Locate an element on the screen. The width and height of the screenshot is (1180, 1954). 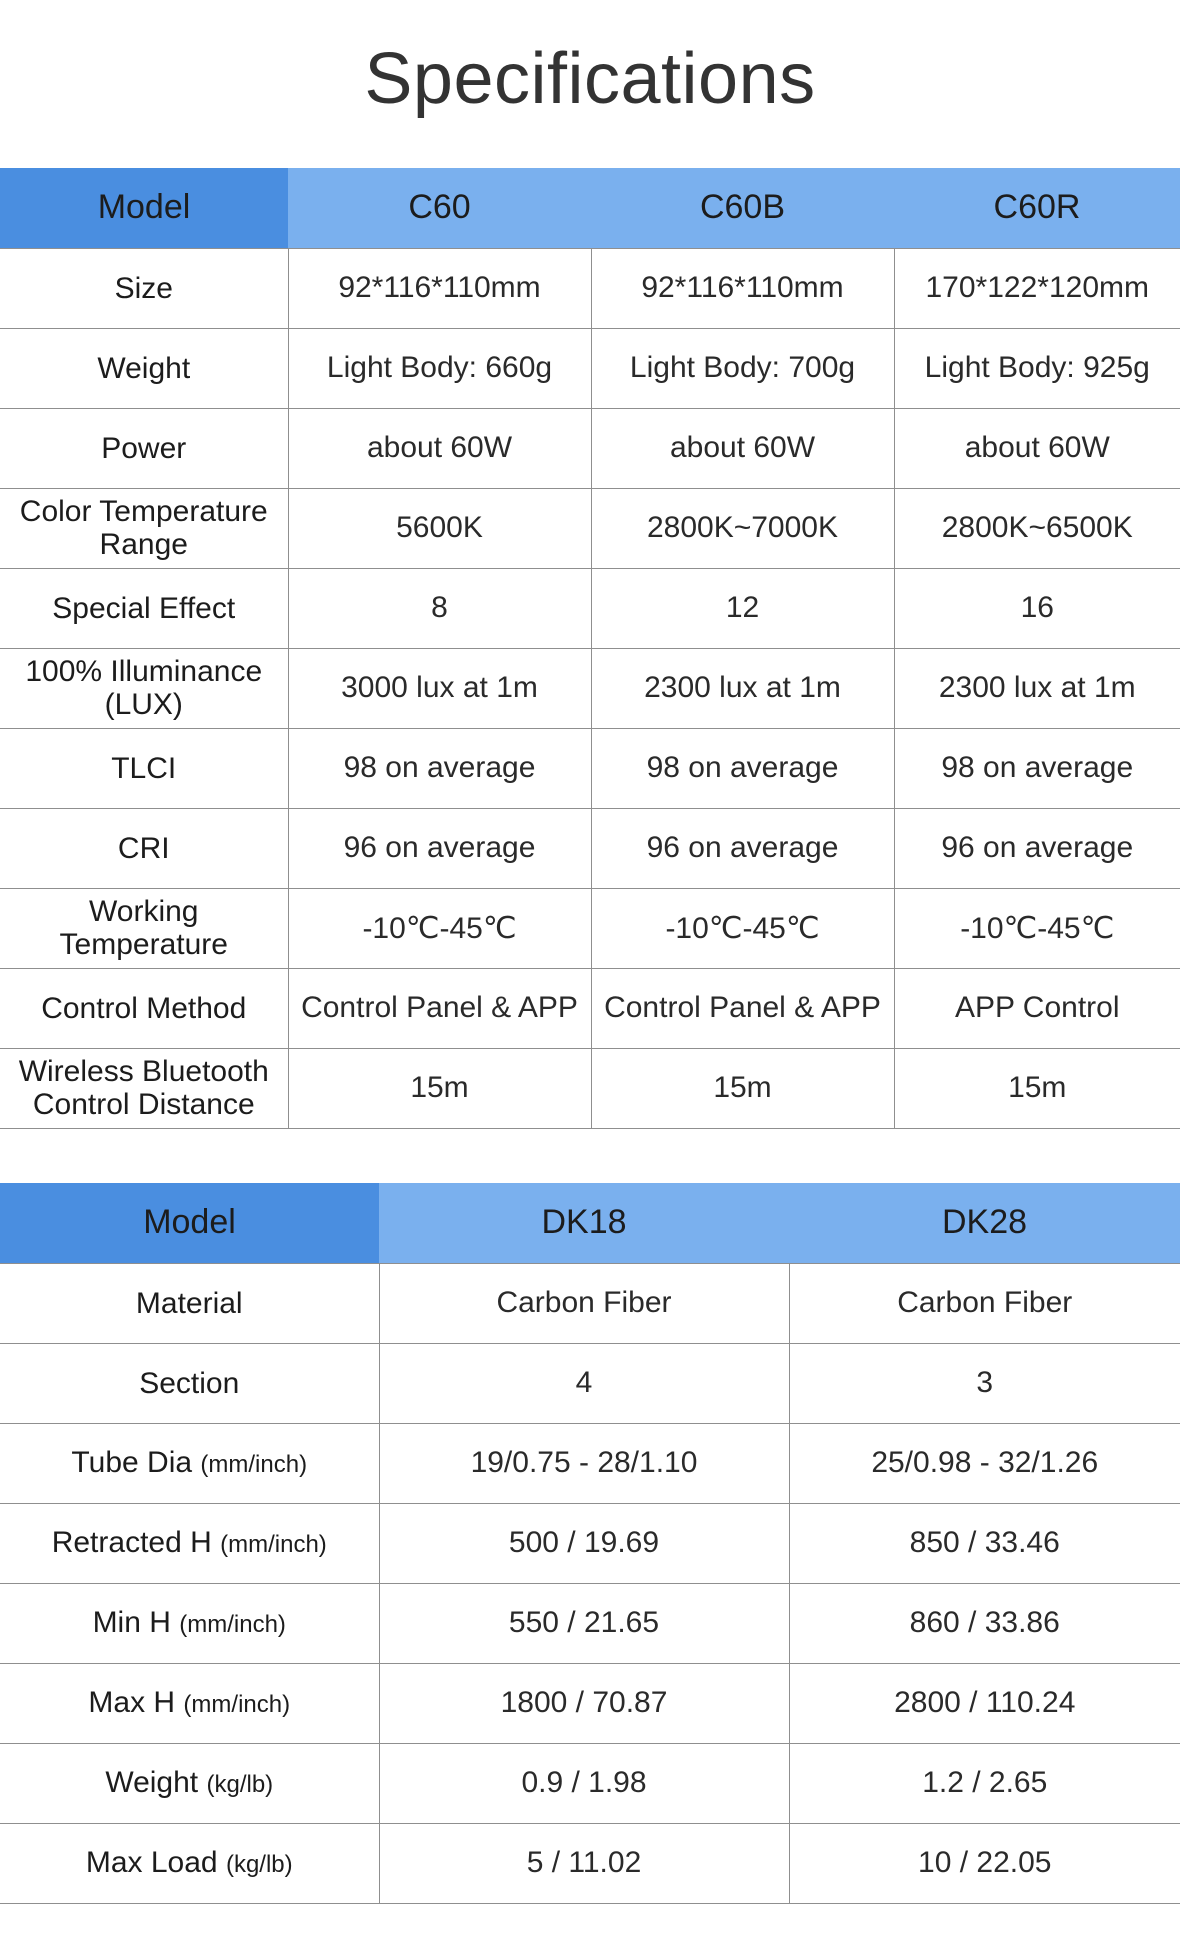
product-column-header: DK18 is located at coordinates (584, 1223).